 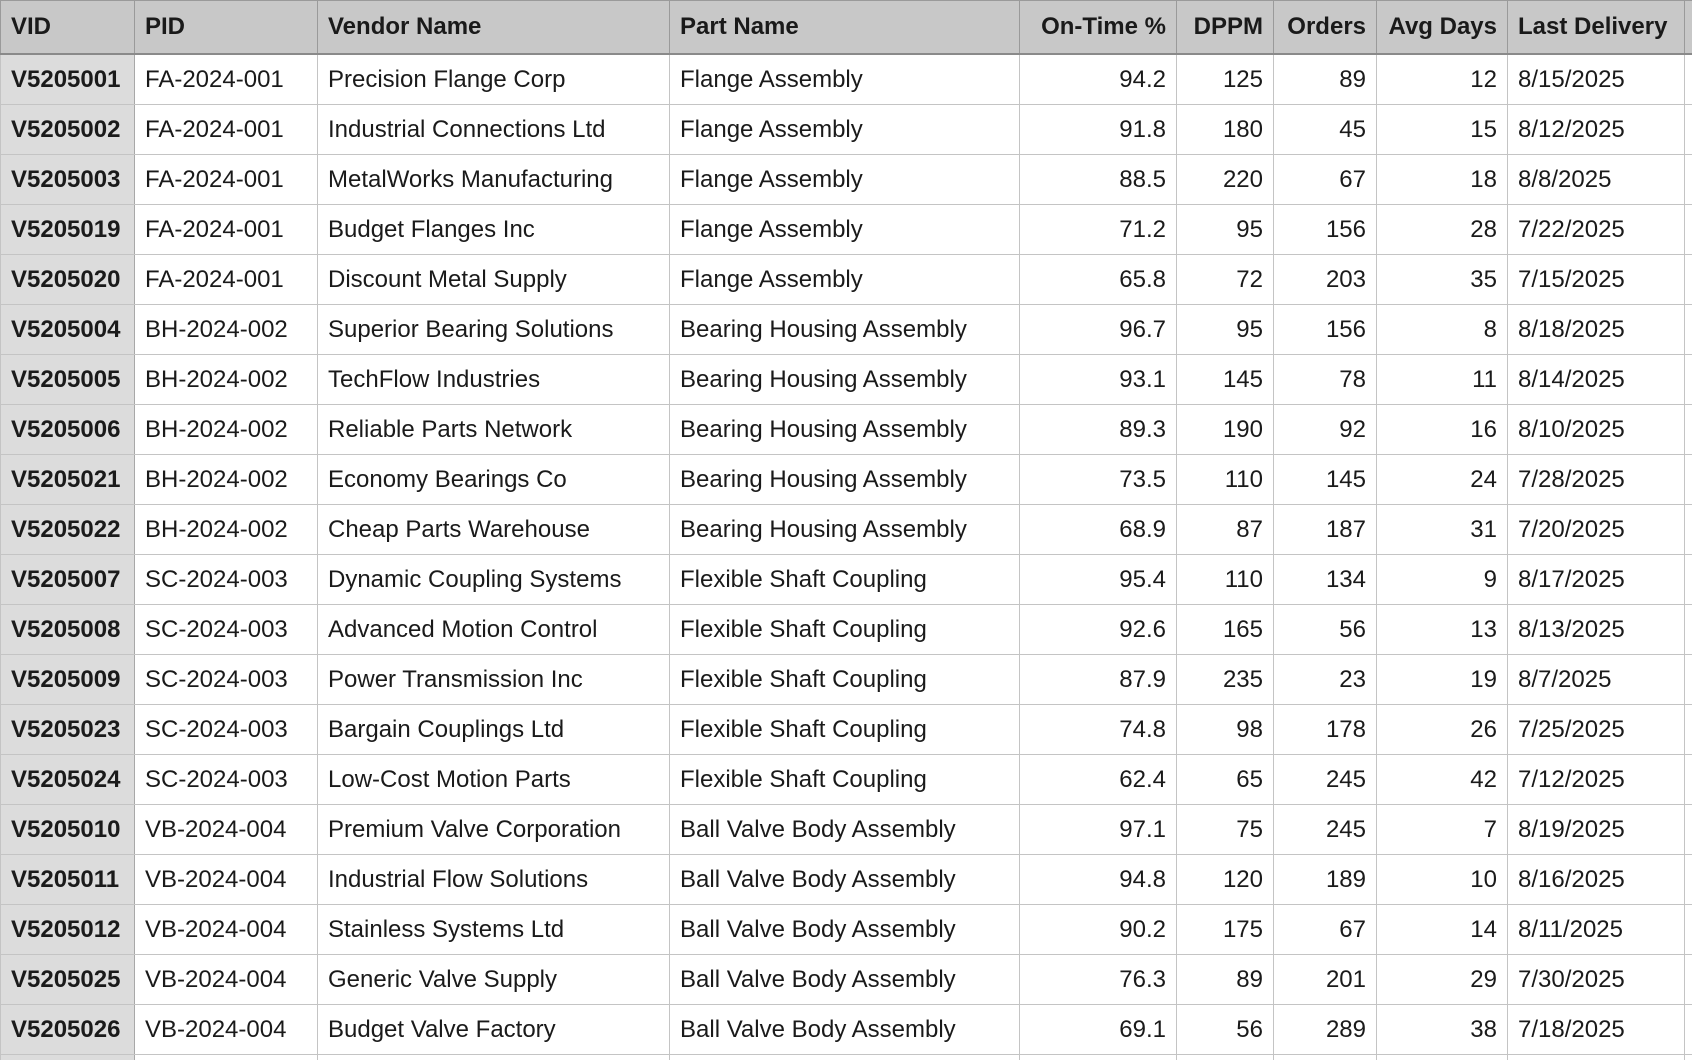 I want to click on cell-avg-days: 8, so click(x=1442, y=329).